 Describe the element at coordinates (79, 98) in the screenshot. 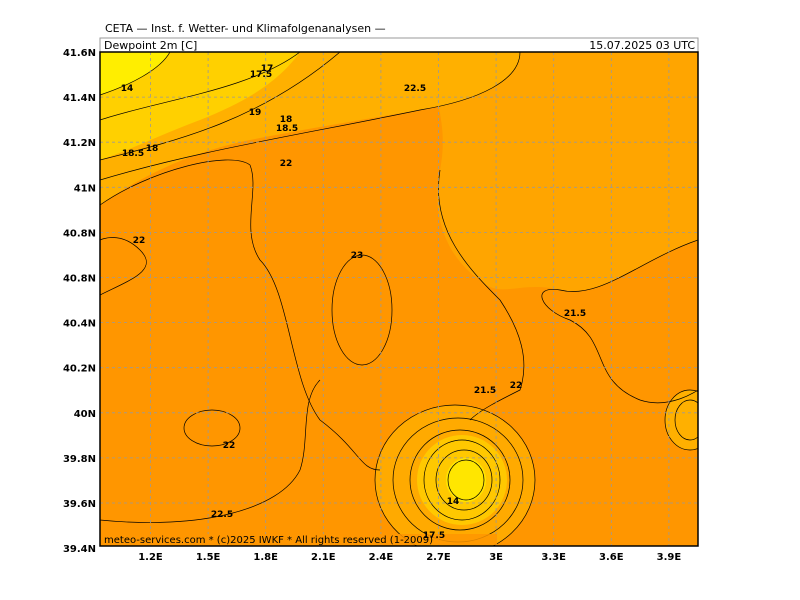

I see `lat-label: 41.4N` at that location.